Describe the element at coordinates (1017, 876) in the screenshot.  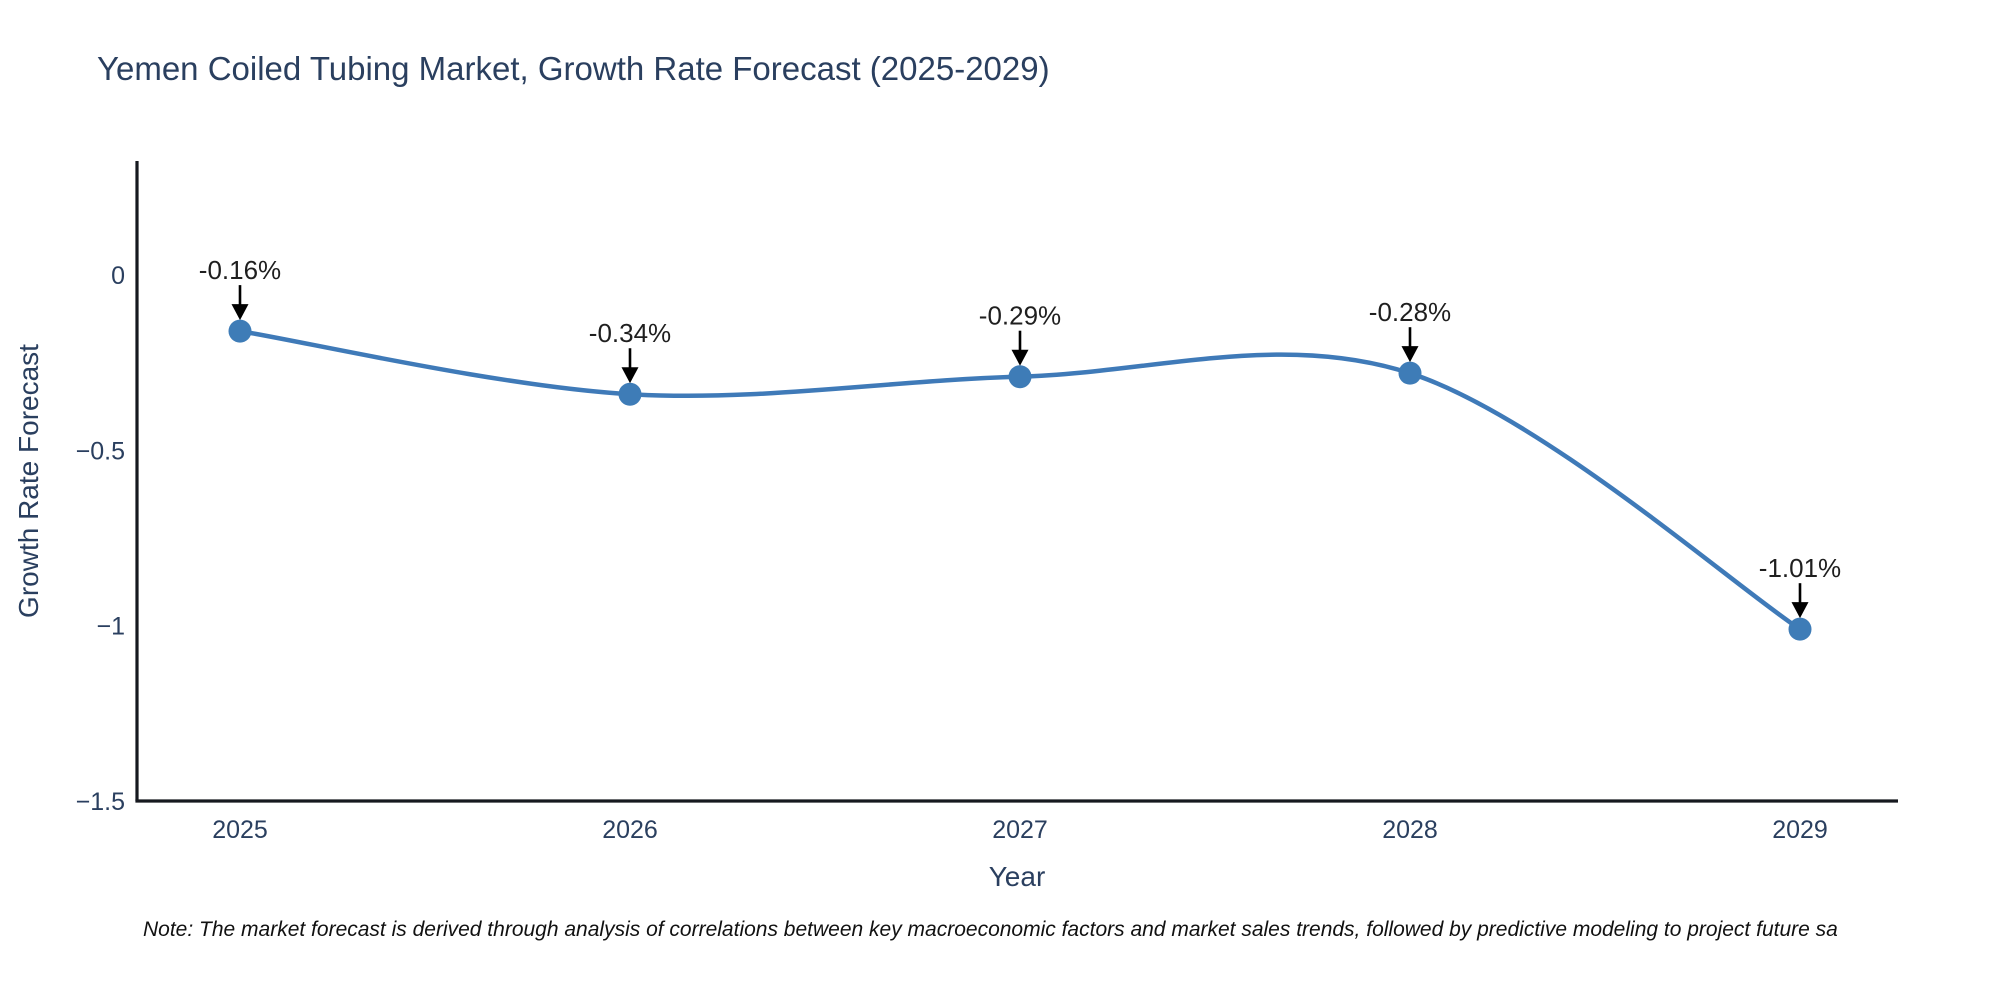
I see `x-axis-title: Year` at that location.